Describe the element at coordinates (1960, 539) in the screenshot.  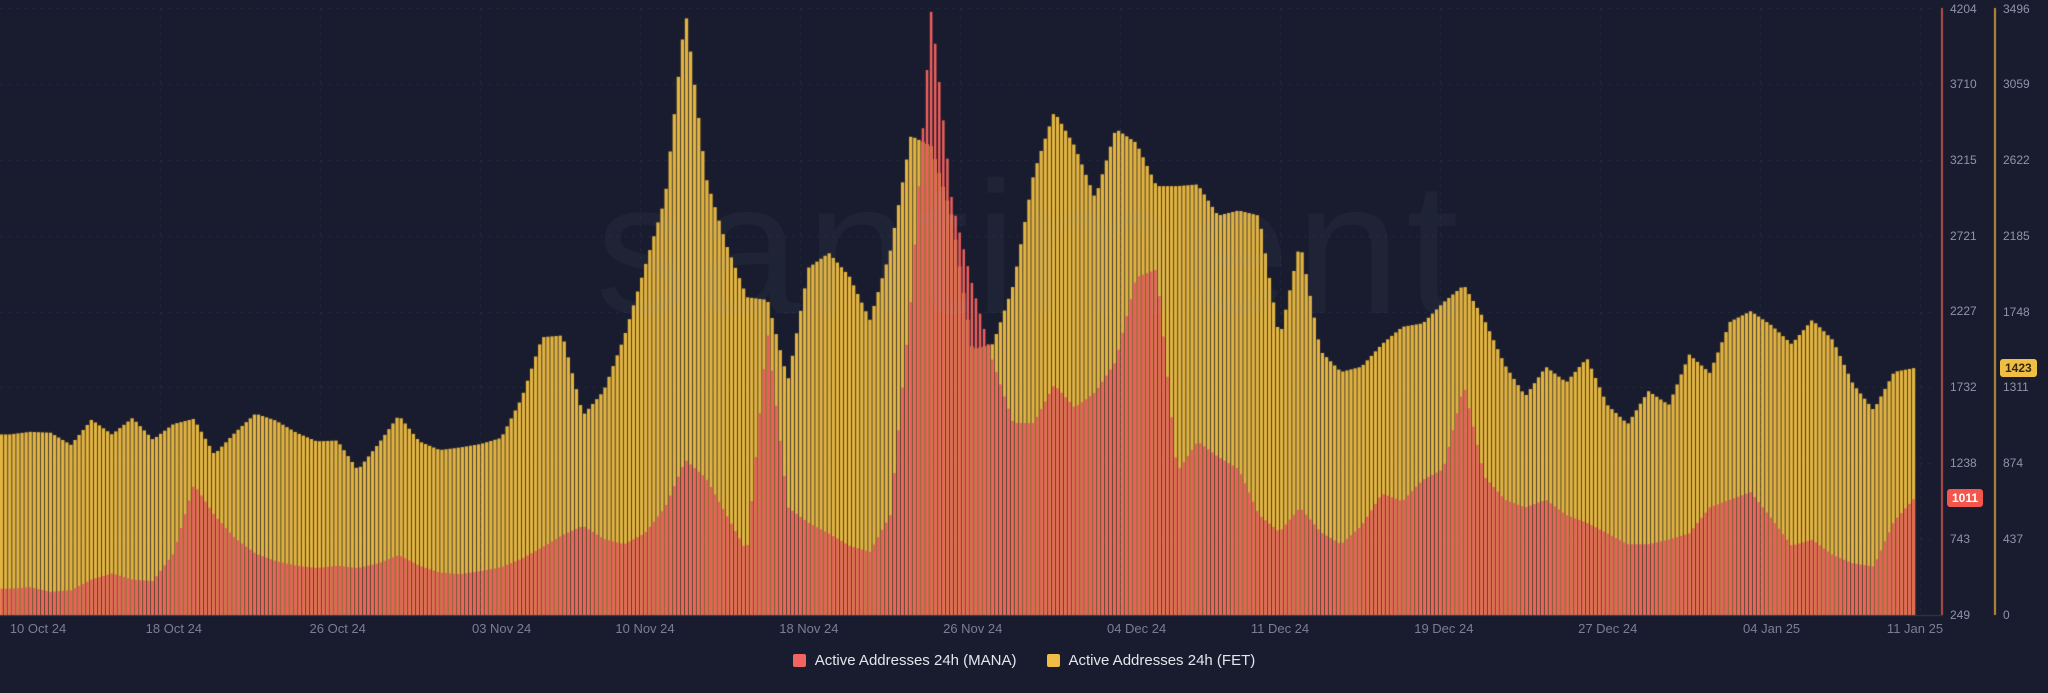
I see `y-tick-label: 743` at that location.